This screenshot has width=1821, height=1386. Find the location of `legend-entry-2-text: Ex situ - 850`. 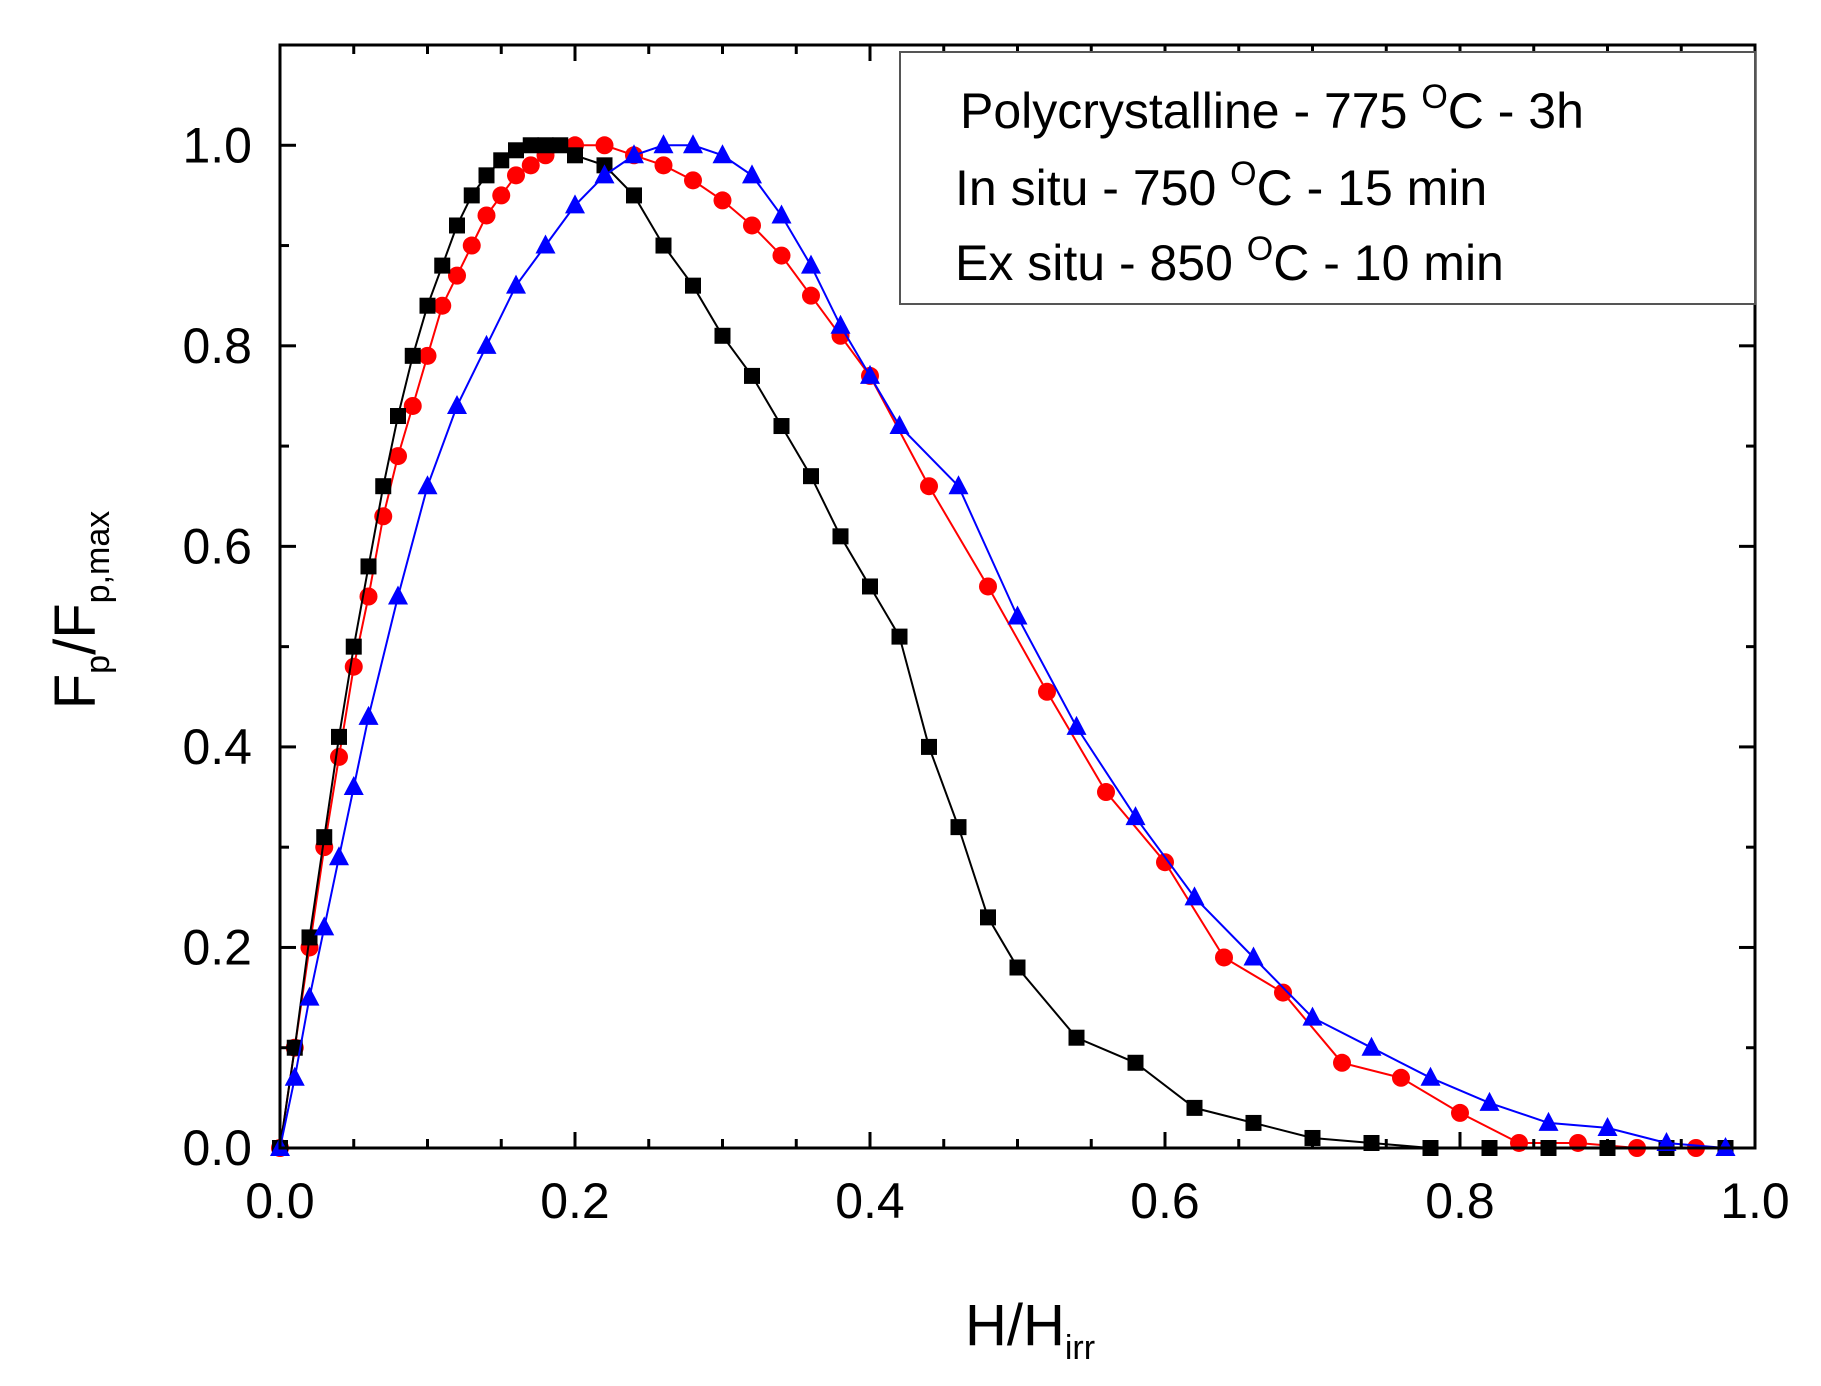

legend-entry-2-text: Ex situ - 850 is located at coordinates (1101, 263).